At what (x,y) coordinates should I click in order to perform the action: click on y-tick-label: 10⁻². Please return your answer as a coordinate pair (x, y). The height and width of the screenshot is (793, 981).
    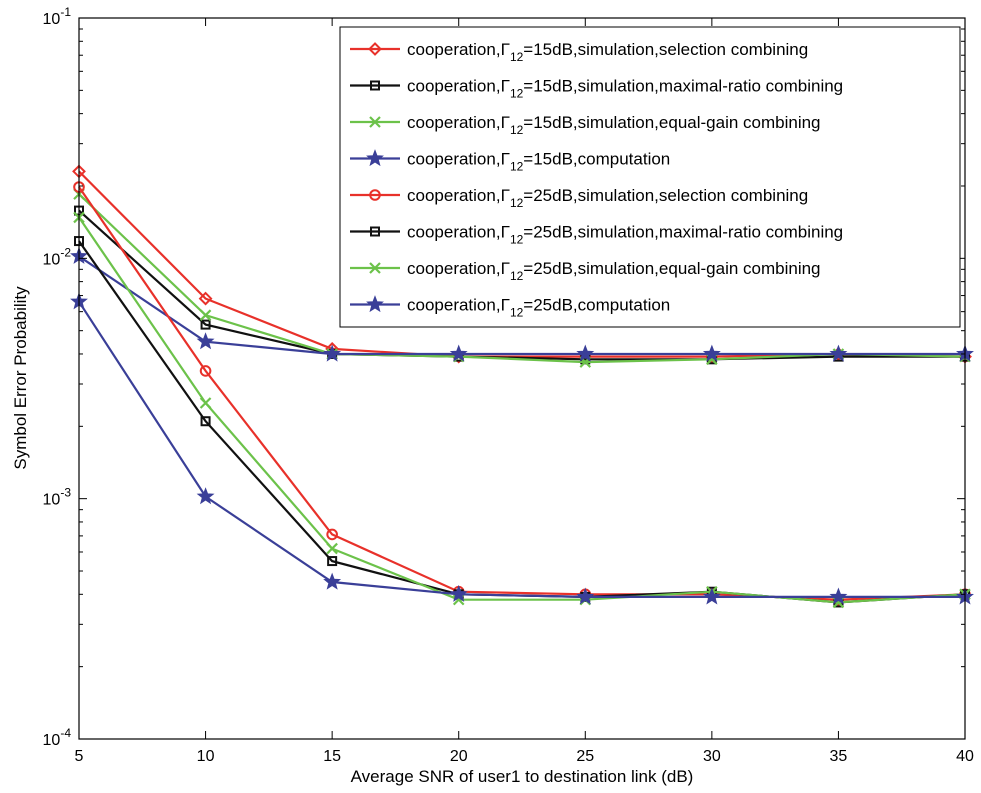
    Looking at the image, I should click on (57, 256).